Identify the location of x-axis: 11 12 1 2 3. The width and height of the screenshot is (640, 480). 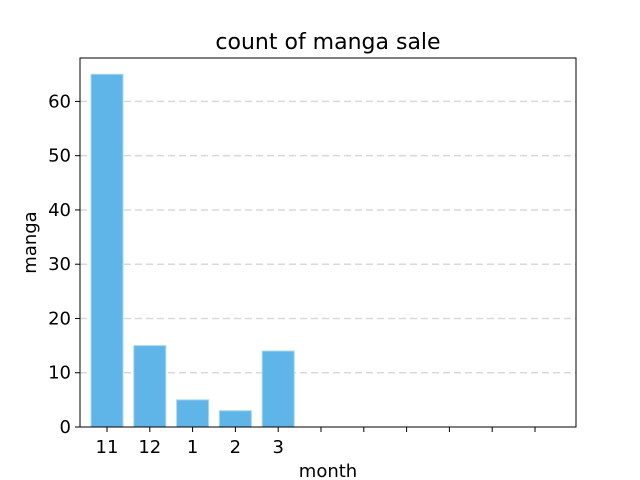
(316, 442).